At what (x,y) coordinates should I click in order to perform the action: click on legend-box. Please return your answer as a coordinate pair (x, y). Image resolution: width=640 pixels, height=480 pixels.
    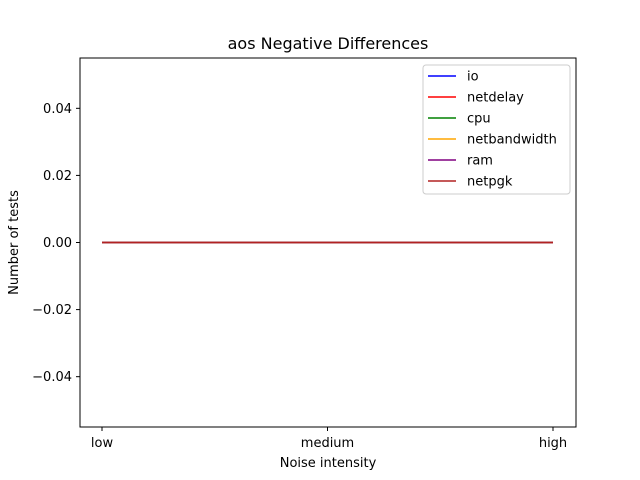
    Looking at the image, I should click on (496, 129).